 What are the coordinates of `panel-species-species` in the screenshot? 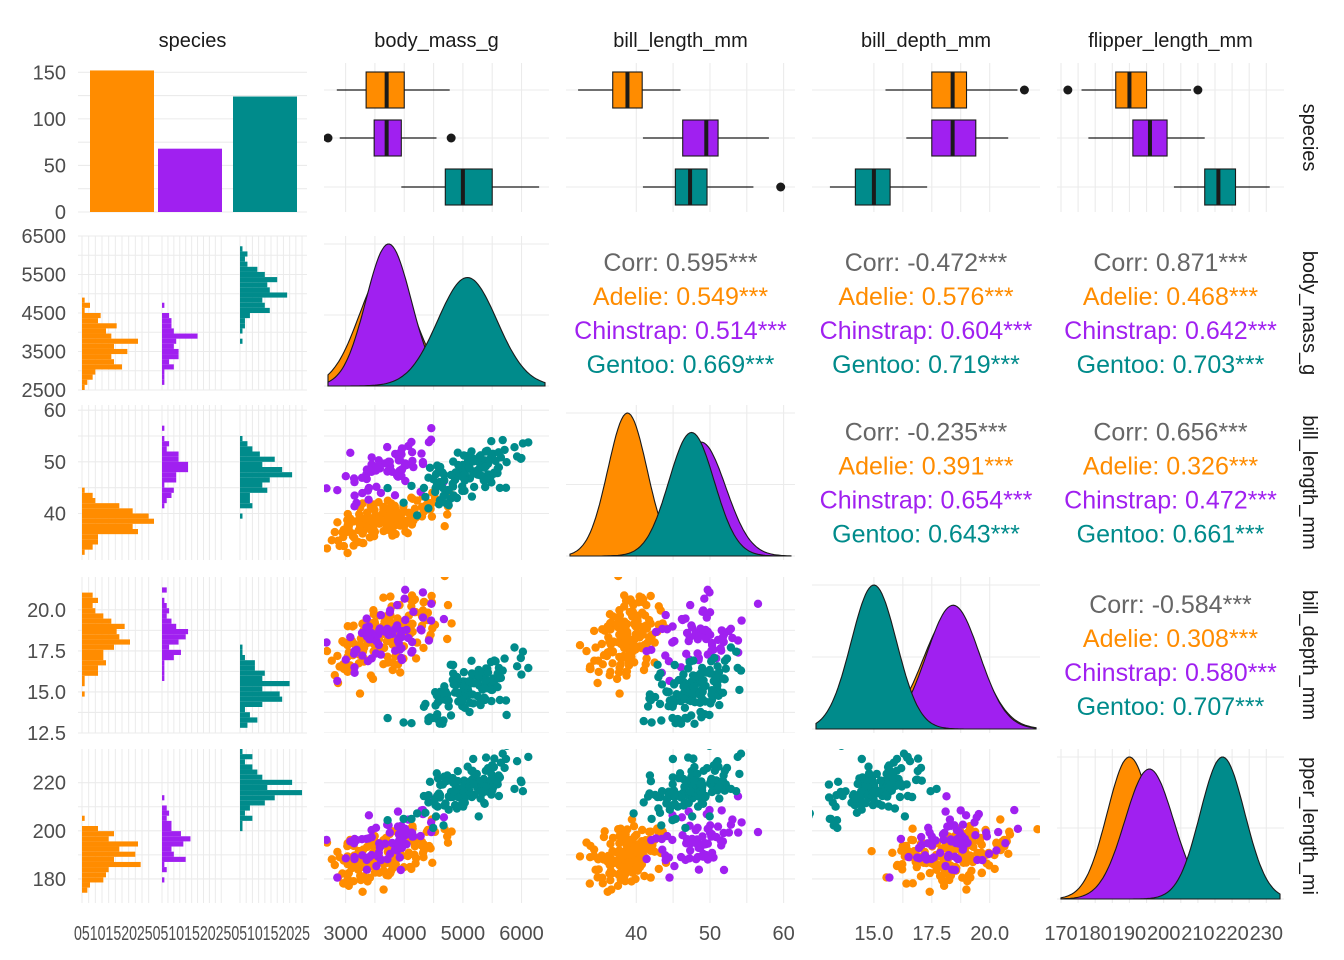 It's located at (192, 141).